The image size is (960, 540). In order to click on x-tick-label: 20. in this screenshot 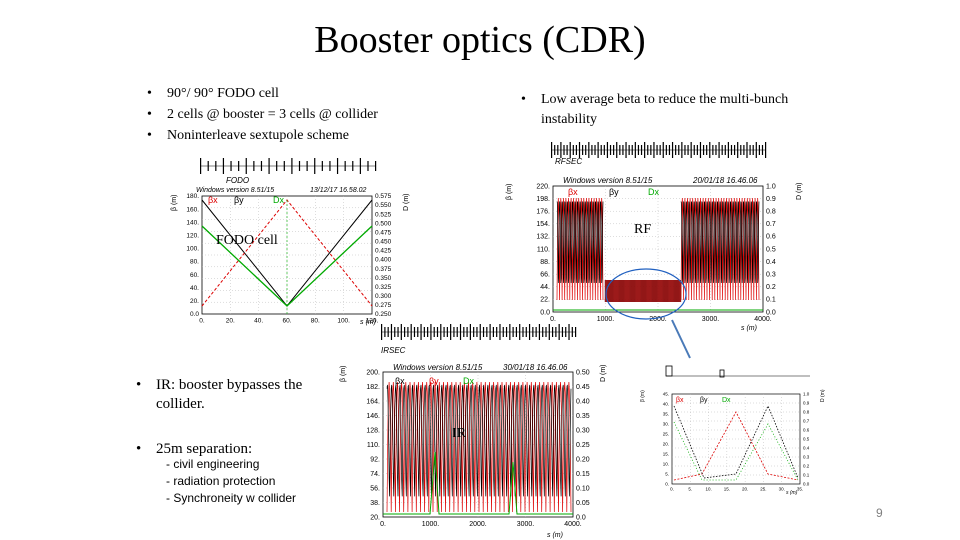, I will do `click(745, 489)`.